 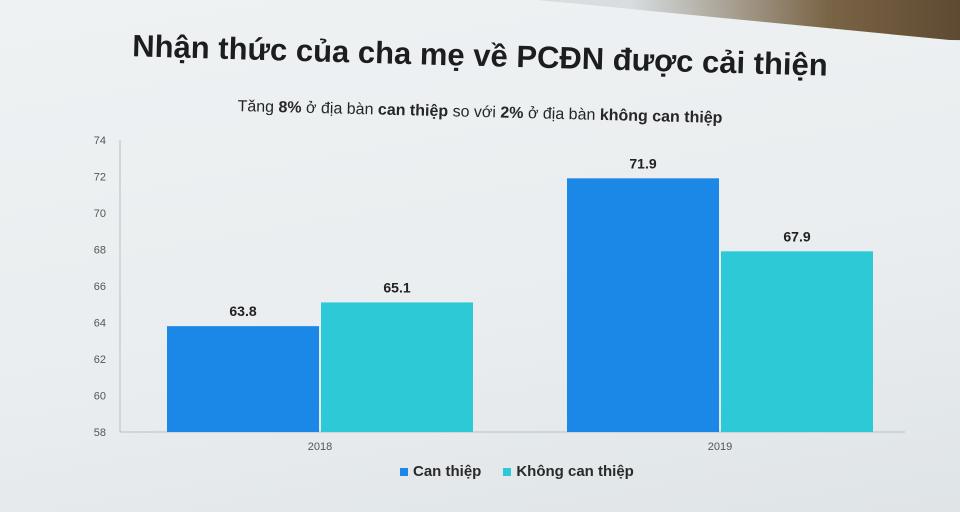 I want to click on bar-2018-can-thiep, so click(x=243, y=379).